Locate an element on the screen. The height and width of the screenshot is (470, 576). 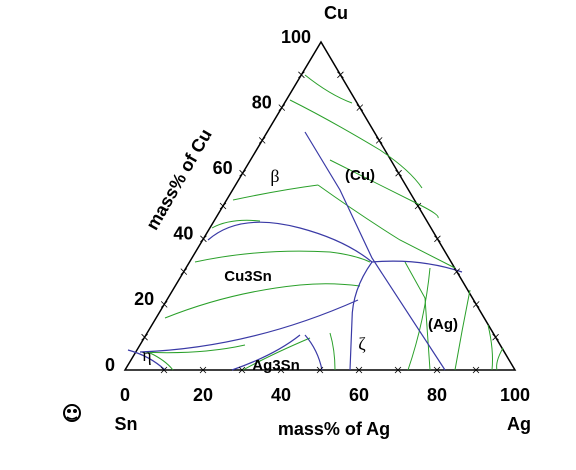
y-tick-label: 100 is located at coordinates (296, 37).